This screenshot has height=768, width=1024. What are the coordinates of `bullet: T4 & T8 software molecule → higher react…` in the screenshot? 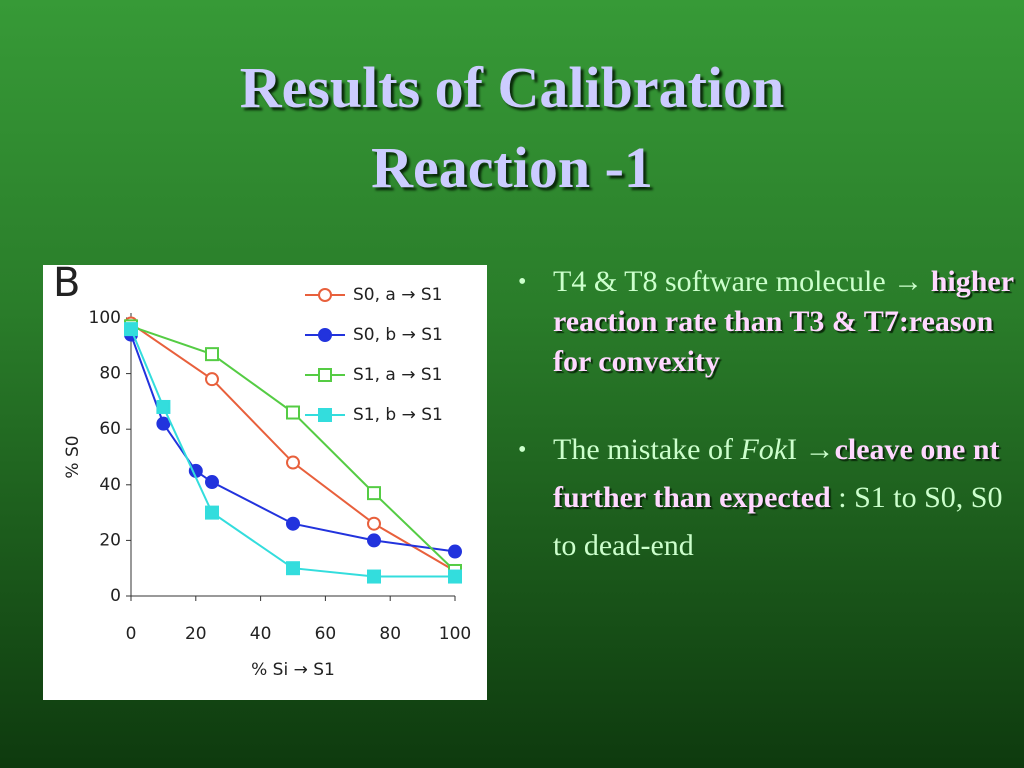 It's located at (768, 322).